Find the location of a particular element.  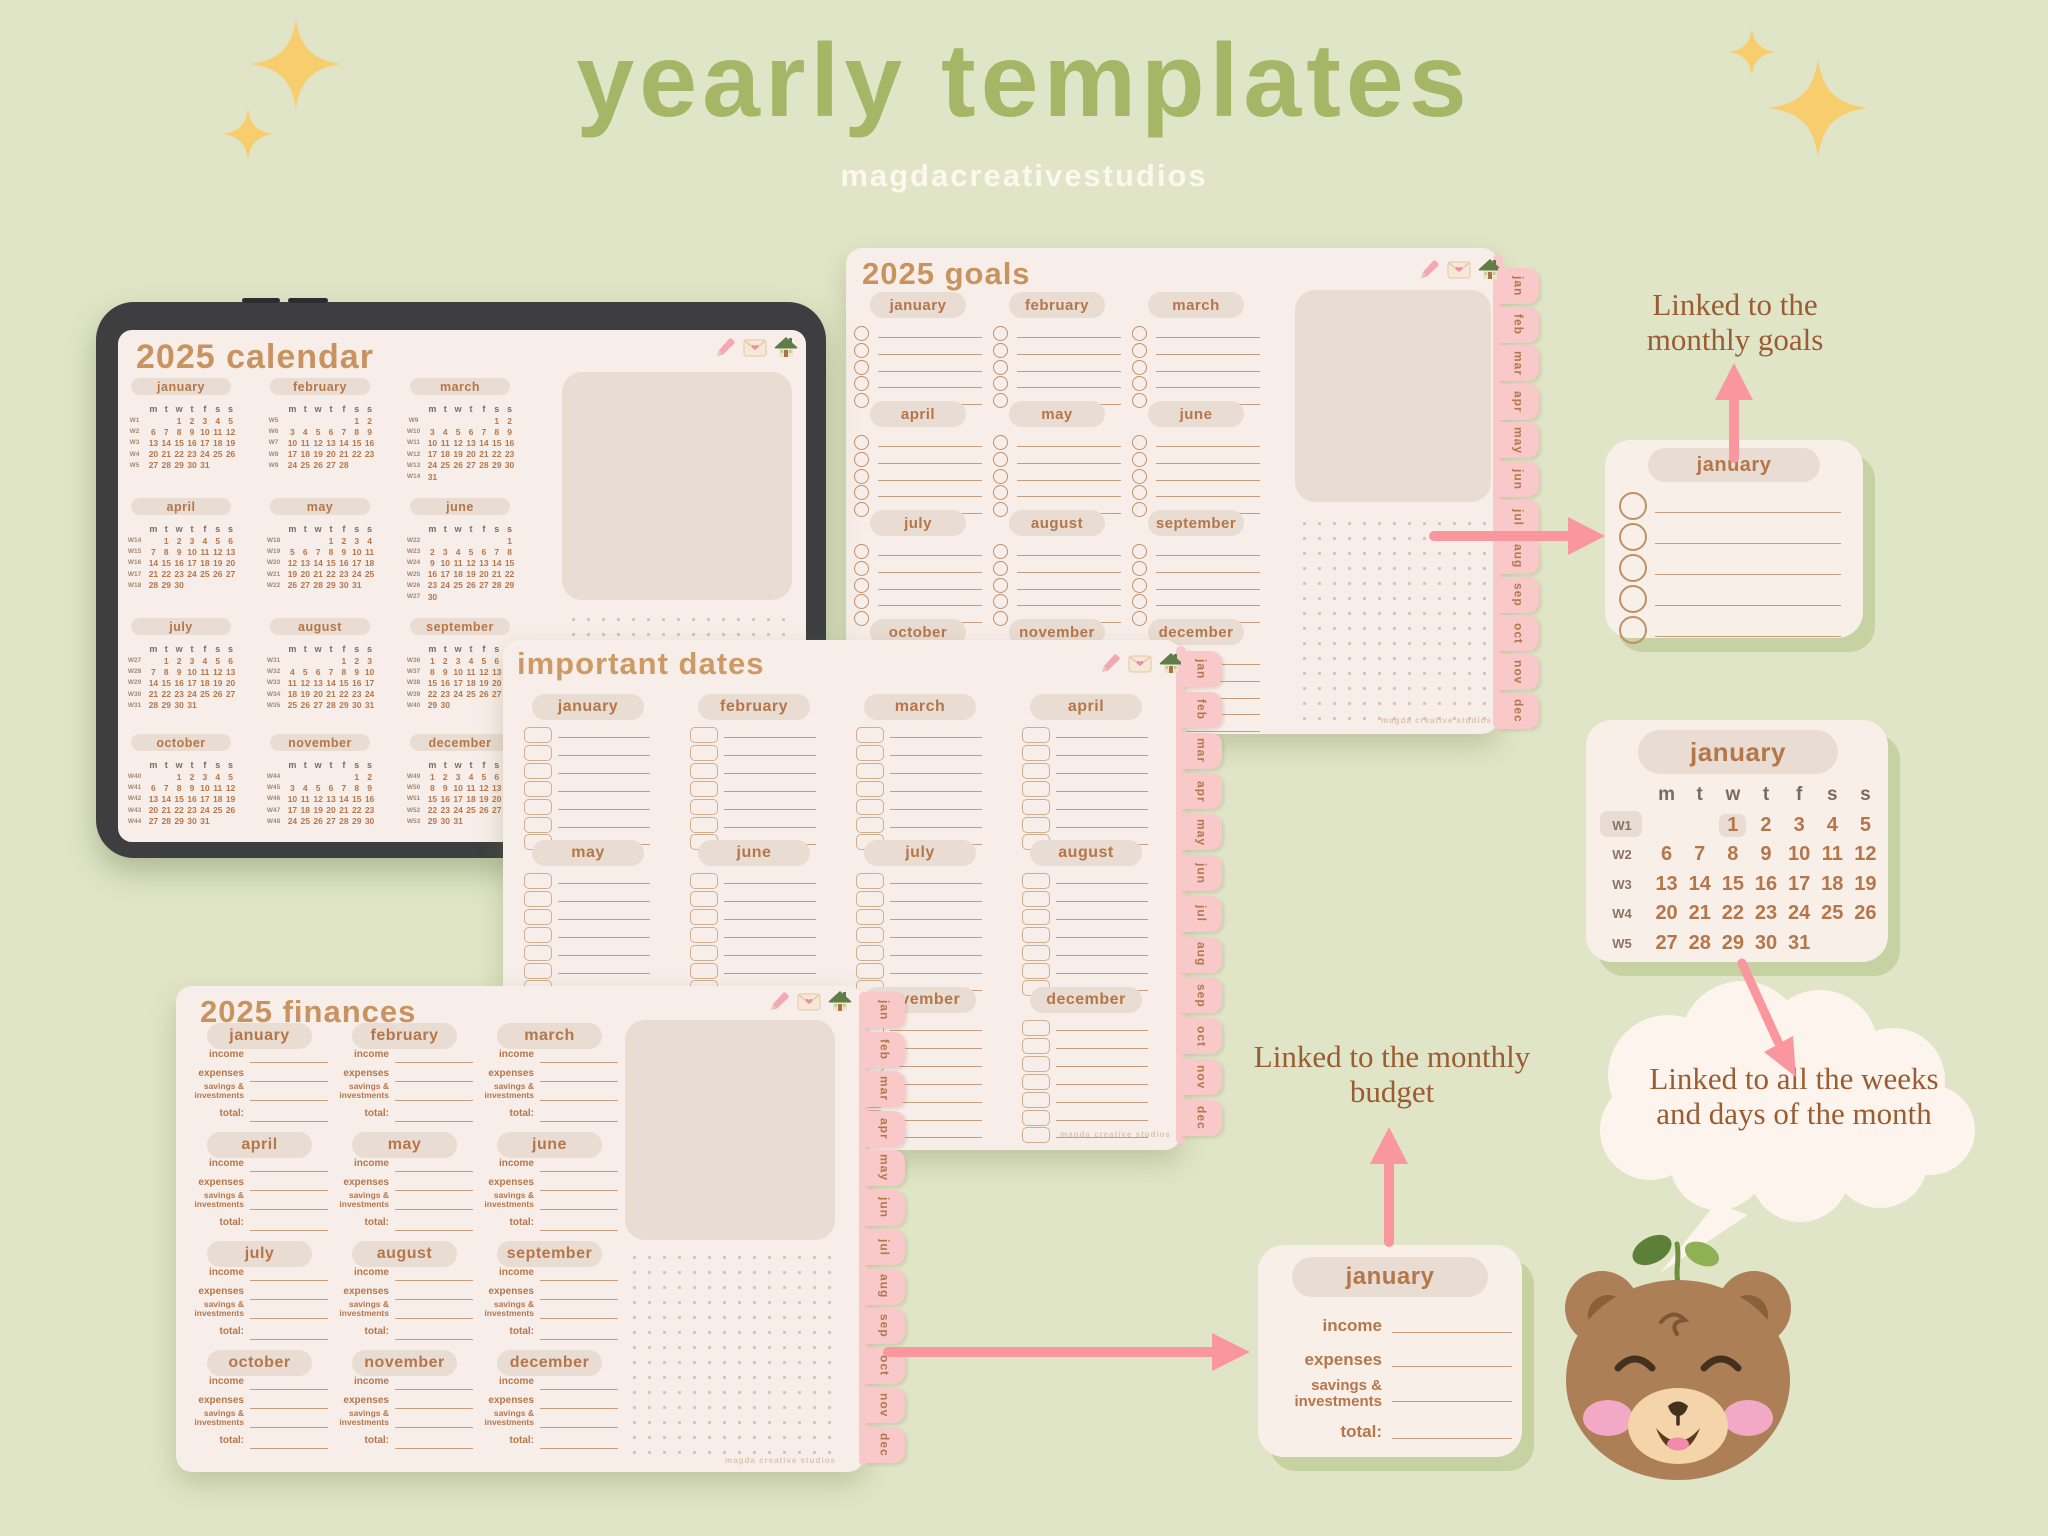

month-pill: june is located at coordinates (754, 853).